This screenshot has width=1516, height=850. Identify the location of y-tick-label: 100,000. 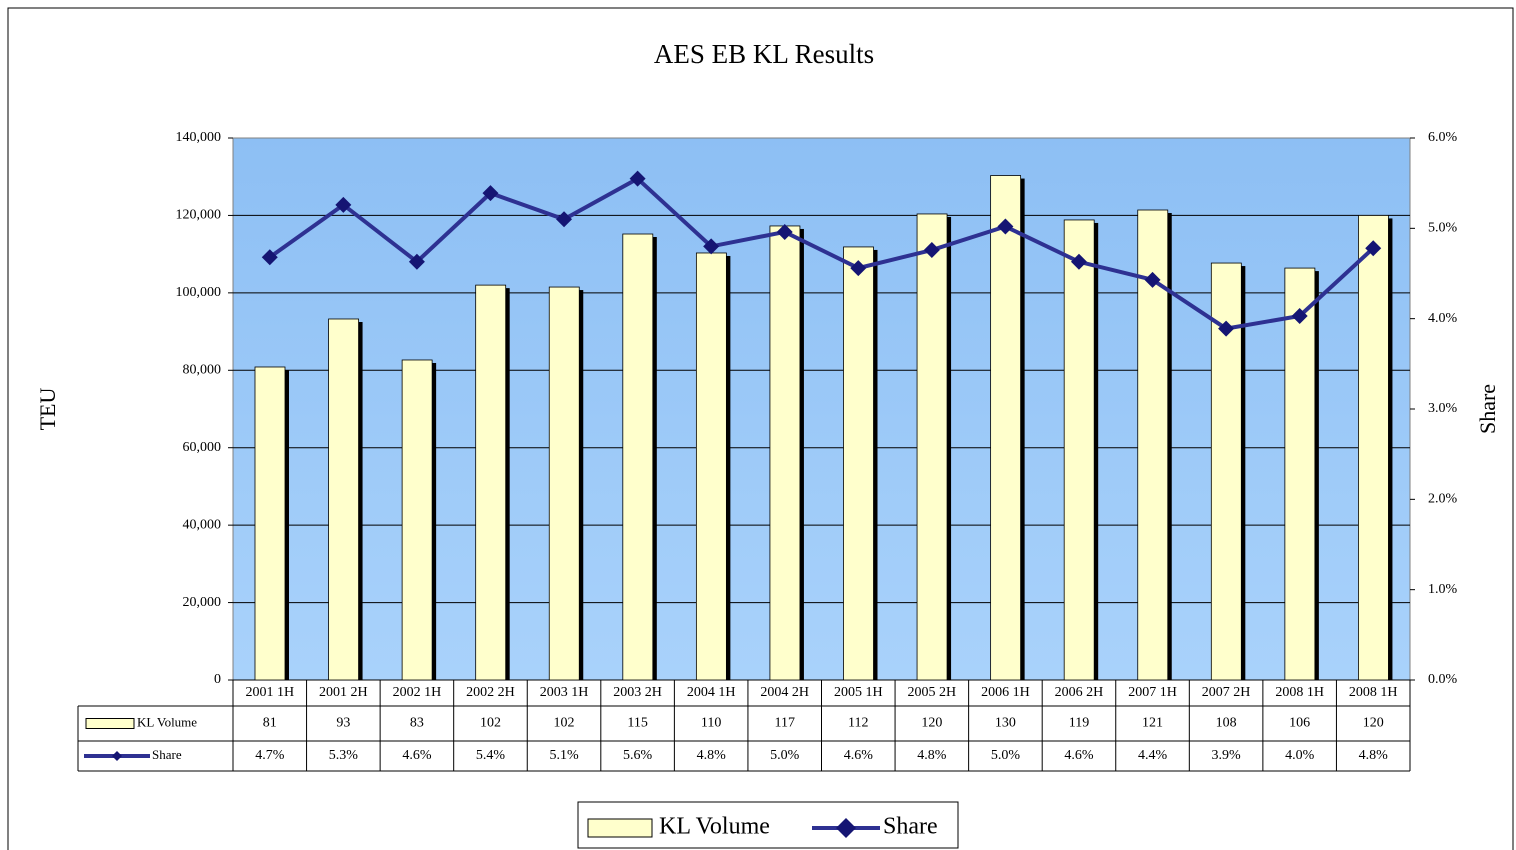
(199, 292).